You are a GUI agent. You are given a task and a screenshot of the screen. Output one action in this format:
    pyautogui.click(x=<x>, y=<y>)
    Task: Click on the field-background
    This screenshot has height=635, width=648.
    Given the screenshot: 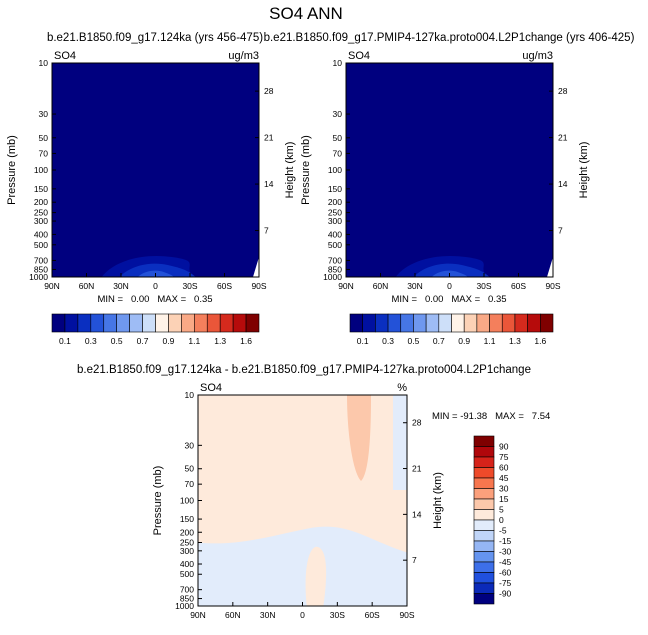 What is the action you would take?
    pyautogui.click(x=449, y=170)
    